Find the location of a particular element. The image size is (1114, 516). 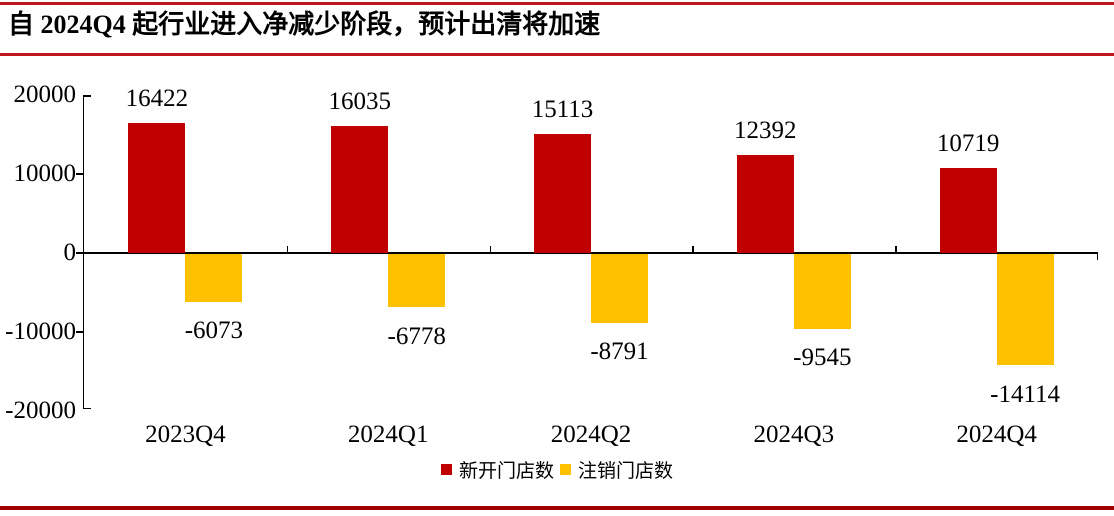

bar-closed-2024Q1 is located at coordinates (417, 280).